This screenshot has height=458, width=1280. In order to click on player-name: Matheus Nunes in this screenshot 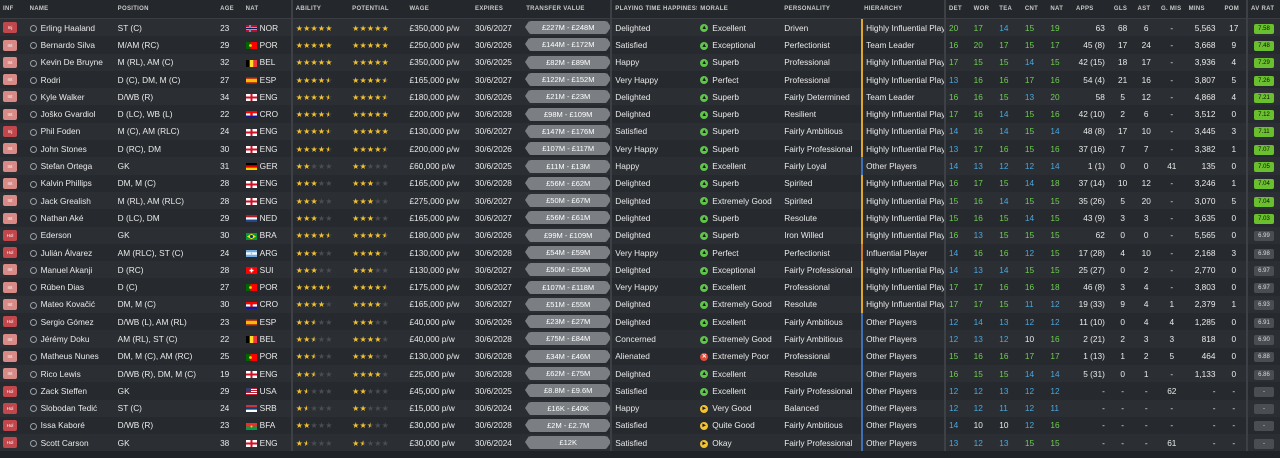, I will do `click(69, 356)`.